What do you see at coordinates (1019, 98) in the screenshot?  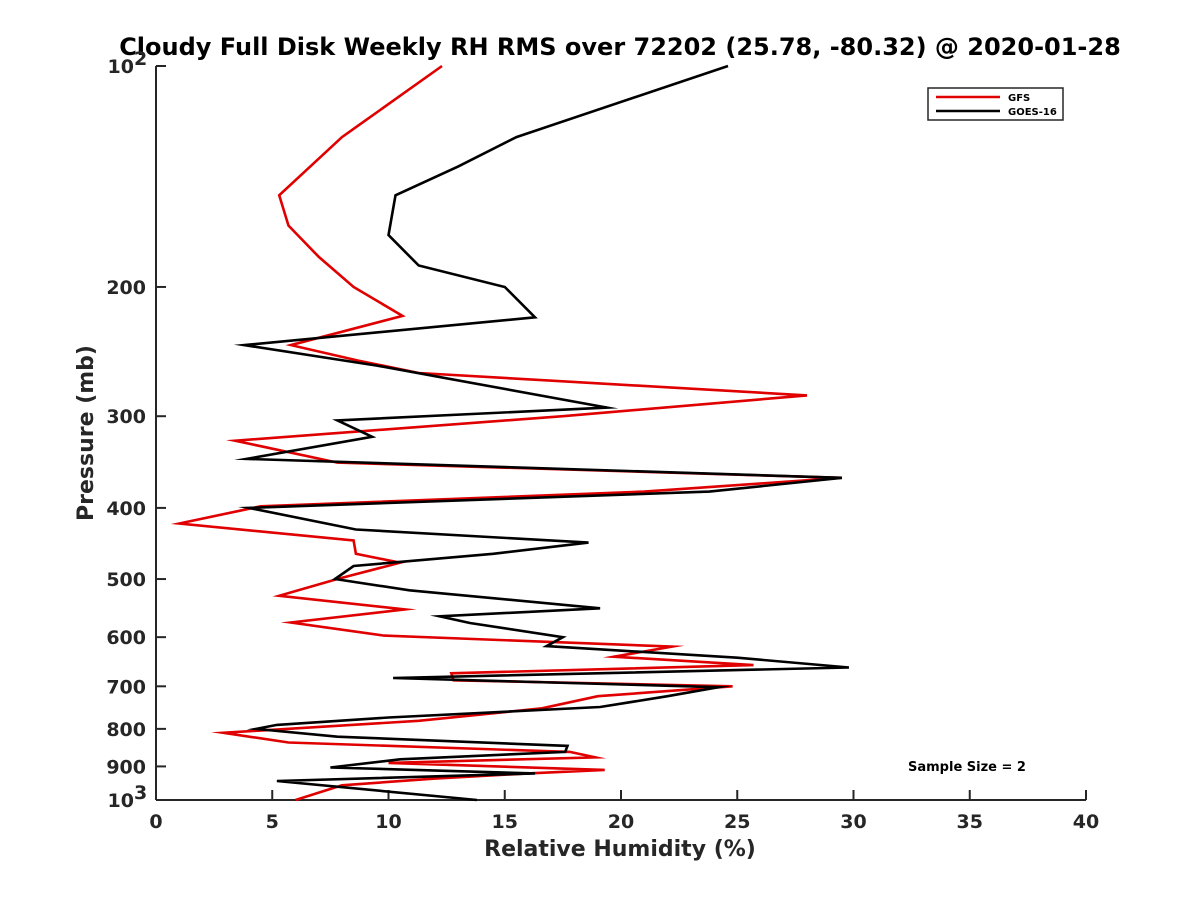 I see `legend-label: GFS` at bounding box center [1019, 98].